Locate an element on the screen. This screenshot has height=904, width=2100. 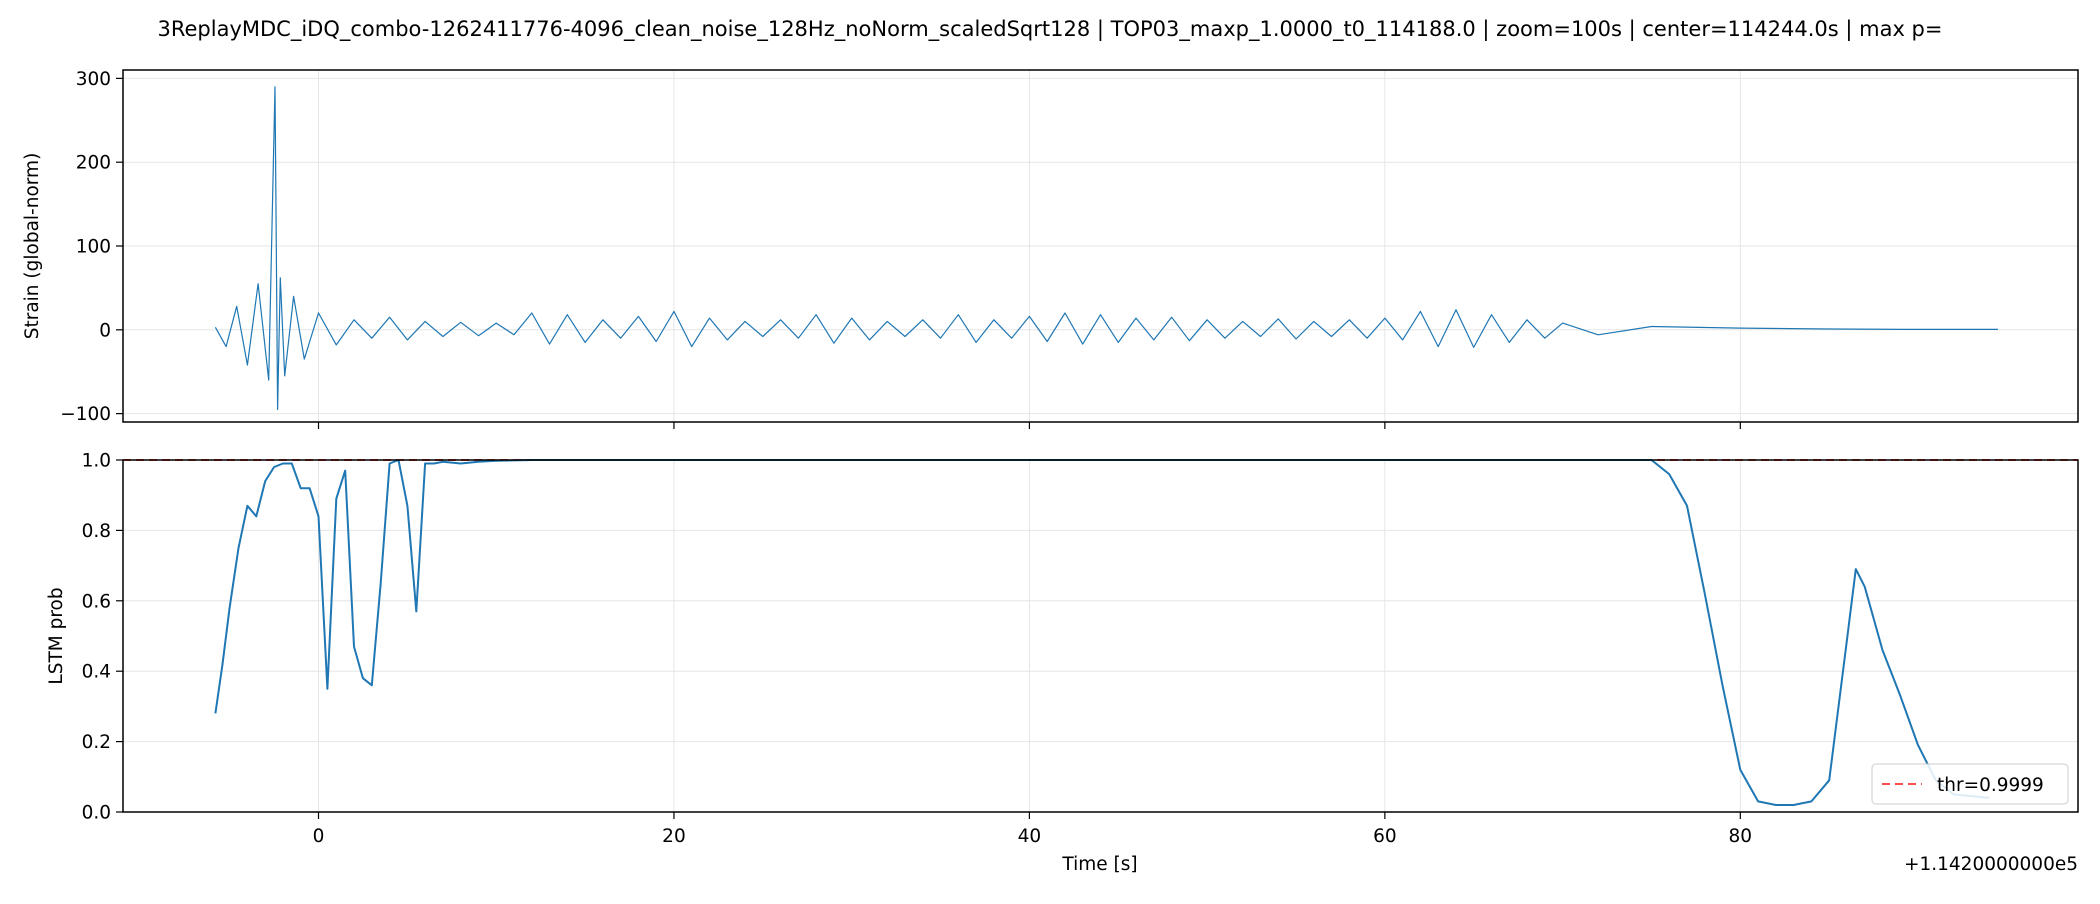
x-offset-label: +1.1420000000e5 is located at coordinates (1991, 864).